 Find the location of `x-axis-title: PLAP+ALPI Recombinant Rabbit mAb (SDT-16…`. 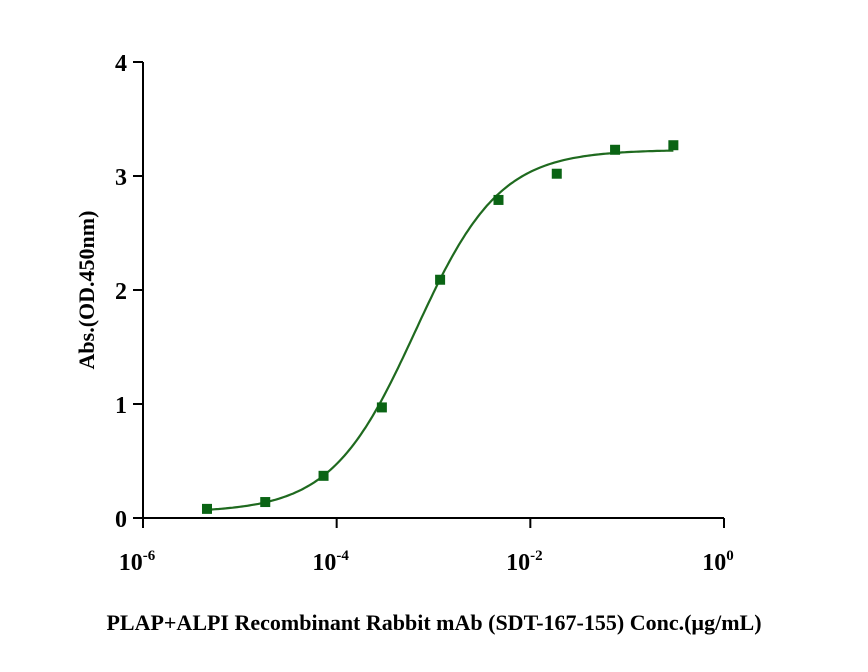

x-axis-title: PLAP+ALPI Recombinant Rabbit mAb (SDT-16… is located at coordinates (433, 622).